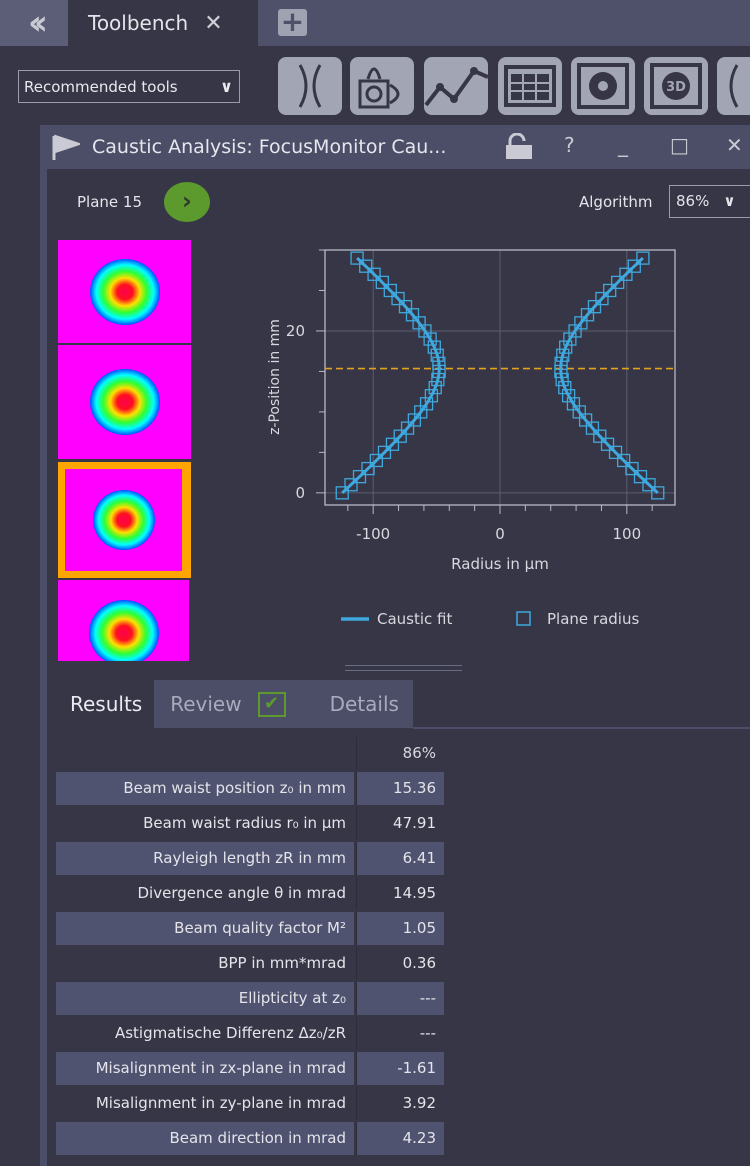 The width and height of the screenshot is (750, 1166). I want to click on tab-review: Review ✔, so click(242, 704).